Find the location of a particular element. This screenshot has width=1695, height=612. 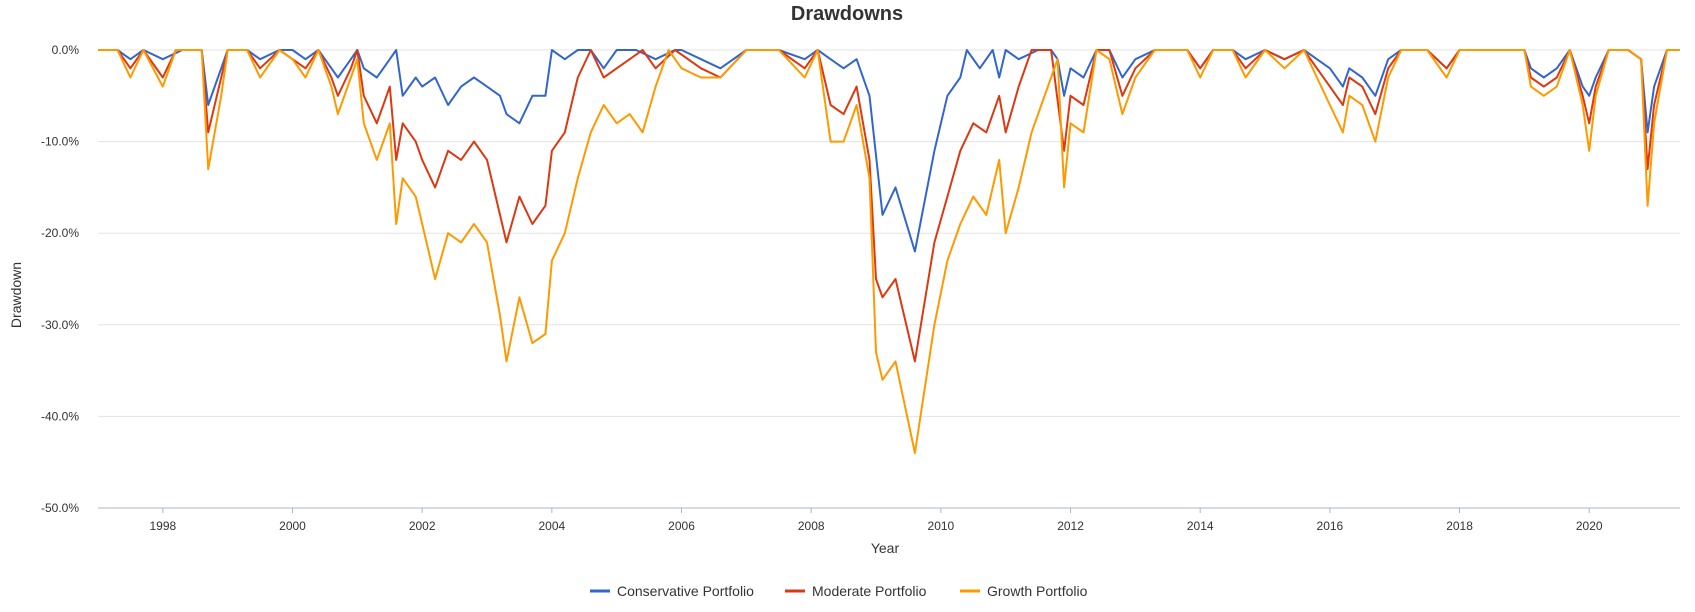

x-tick-label: 2008 is located at coordinates (811, 526).